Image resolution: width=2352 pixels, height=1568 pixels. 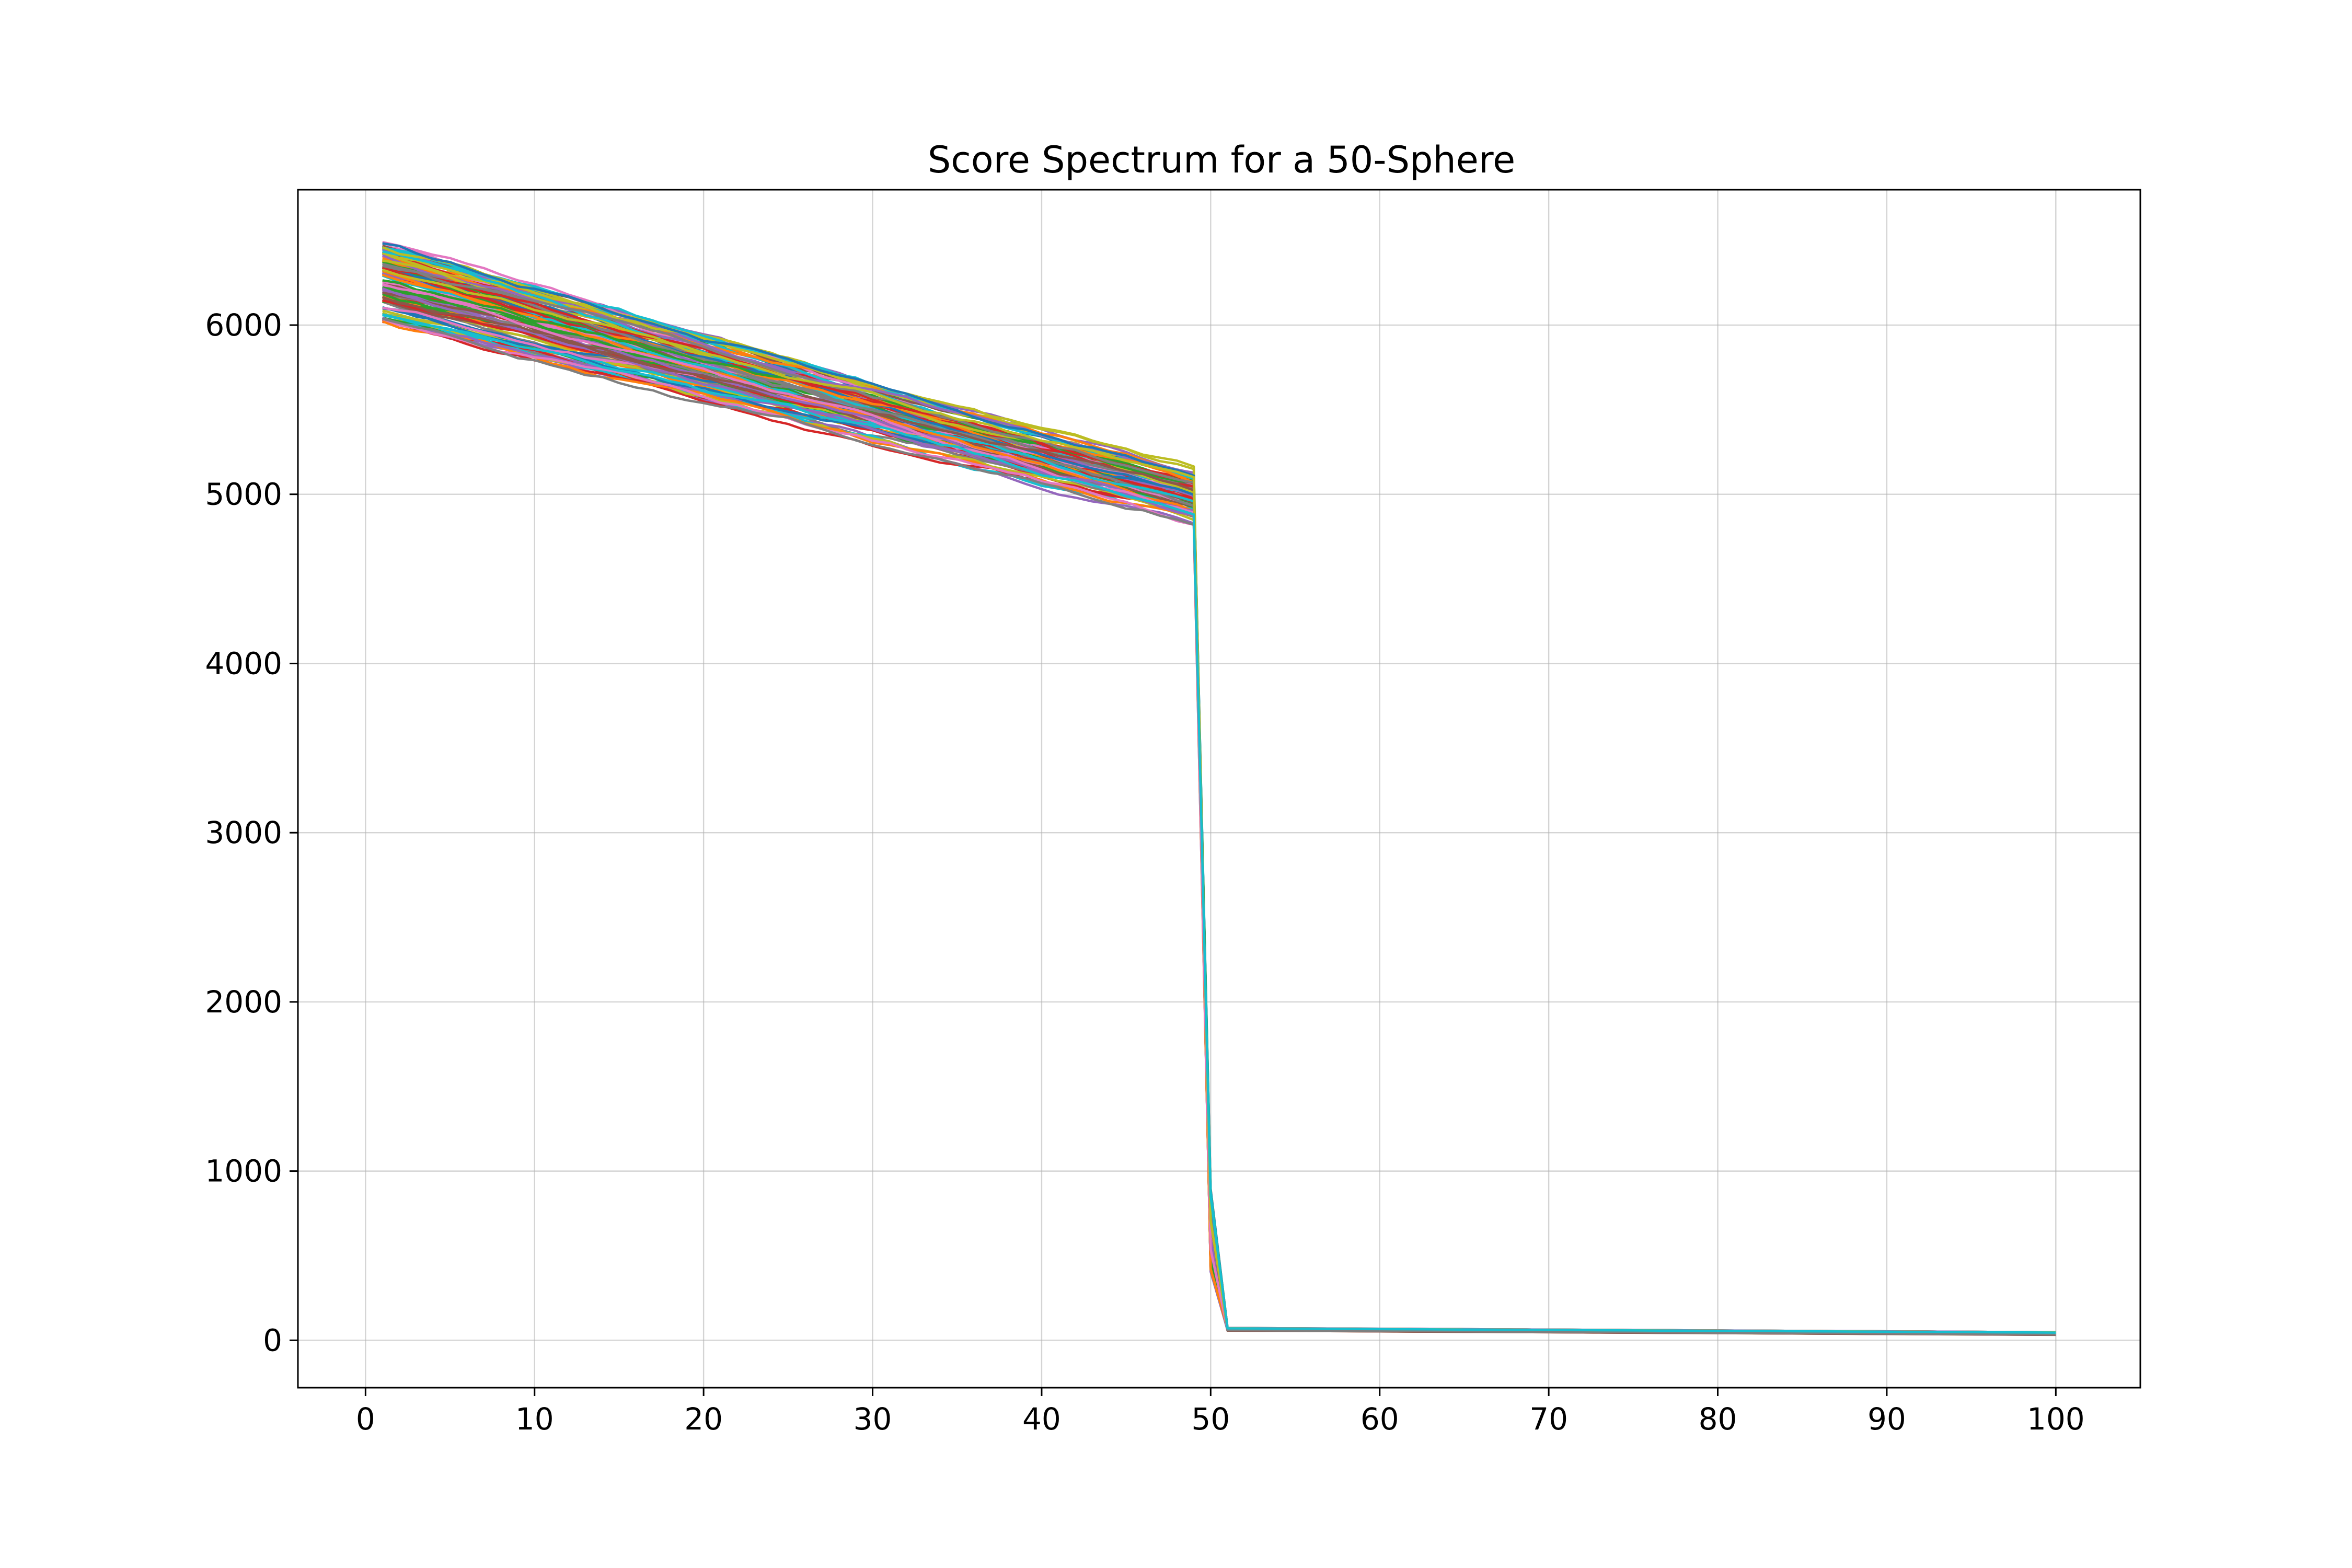 I want to click on x-tick-label-50: 50, so click(x=1210, y=1419).